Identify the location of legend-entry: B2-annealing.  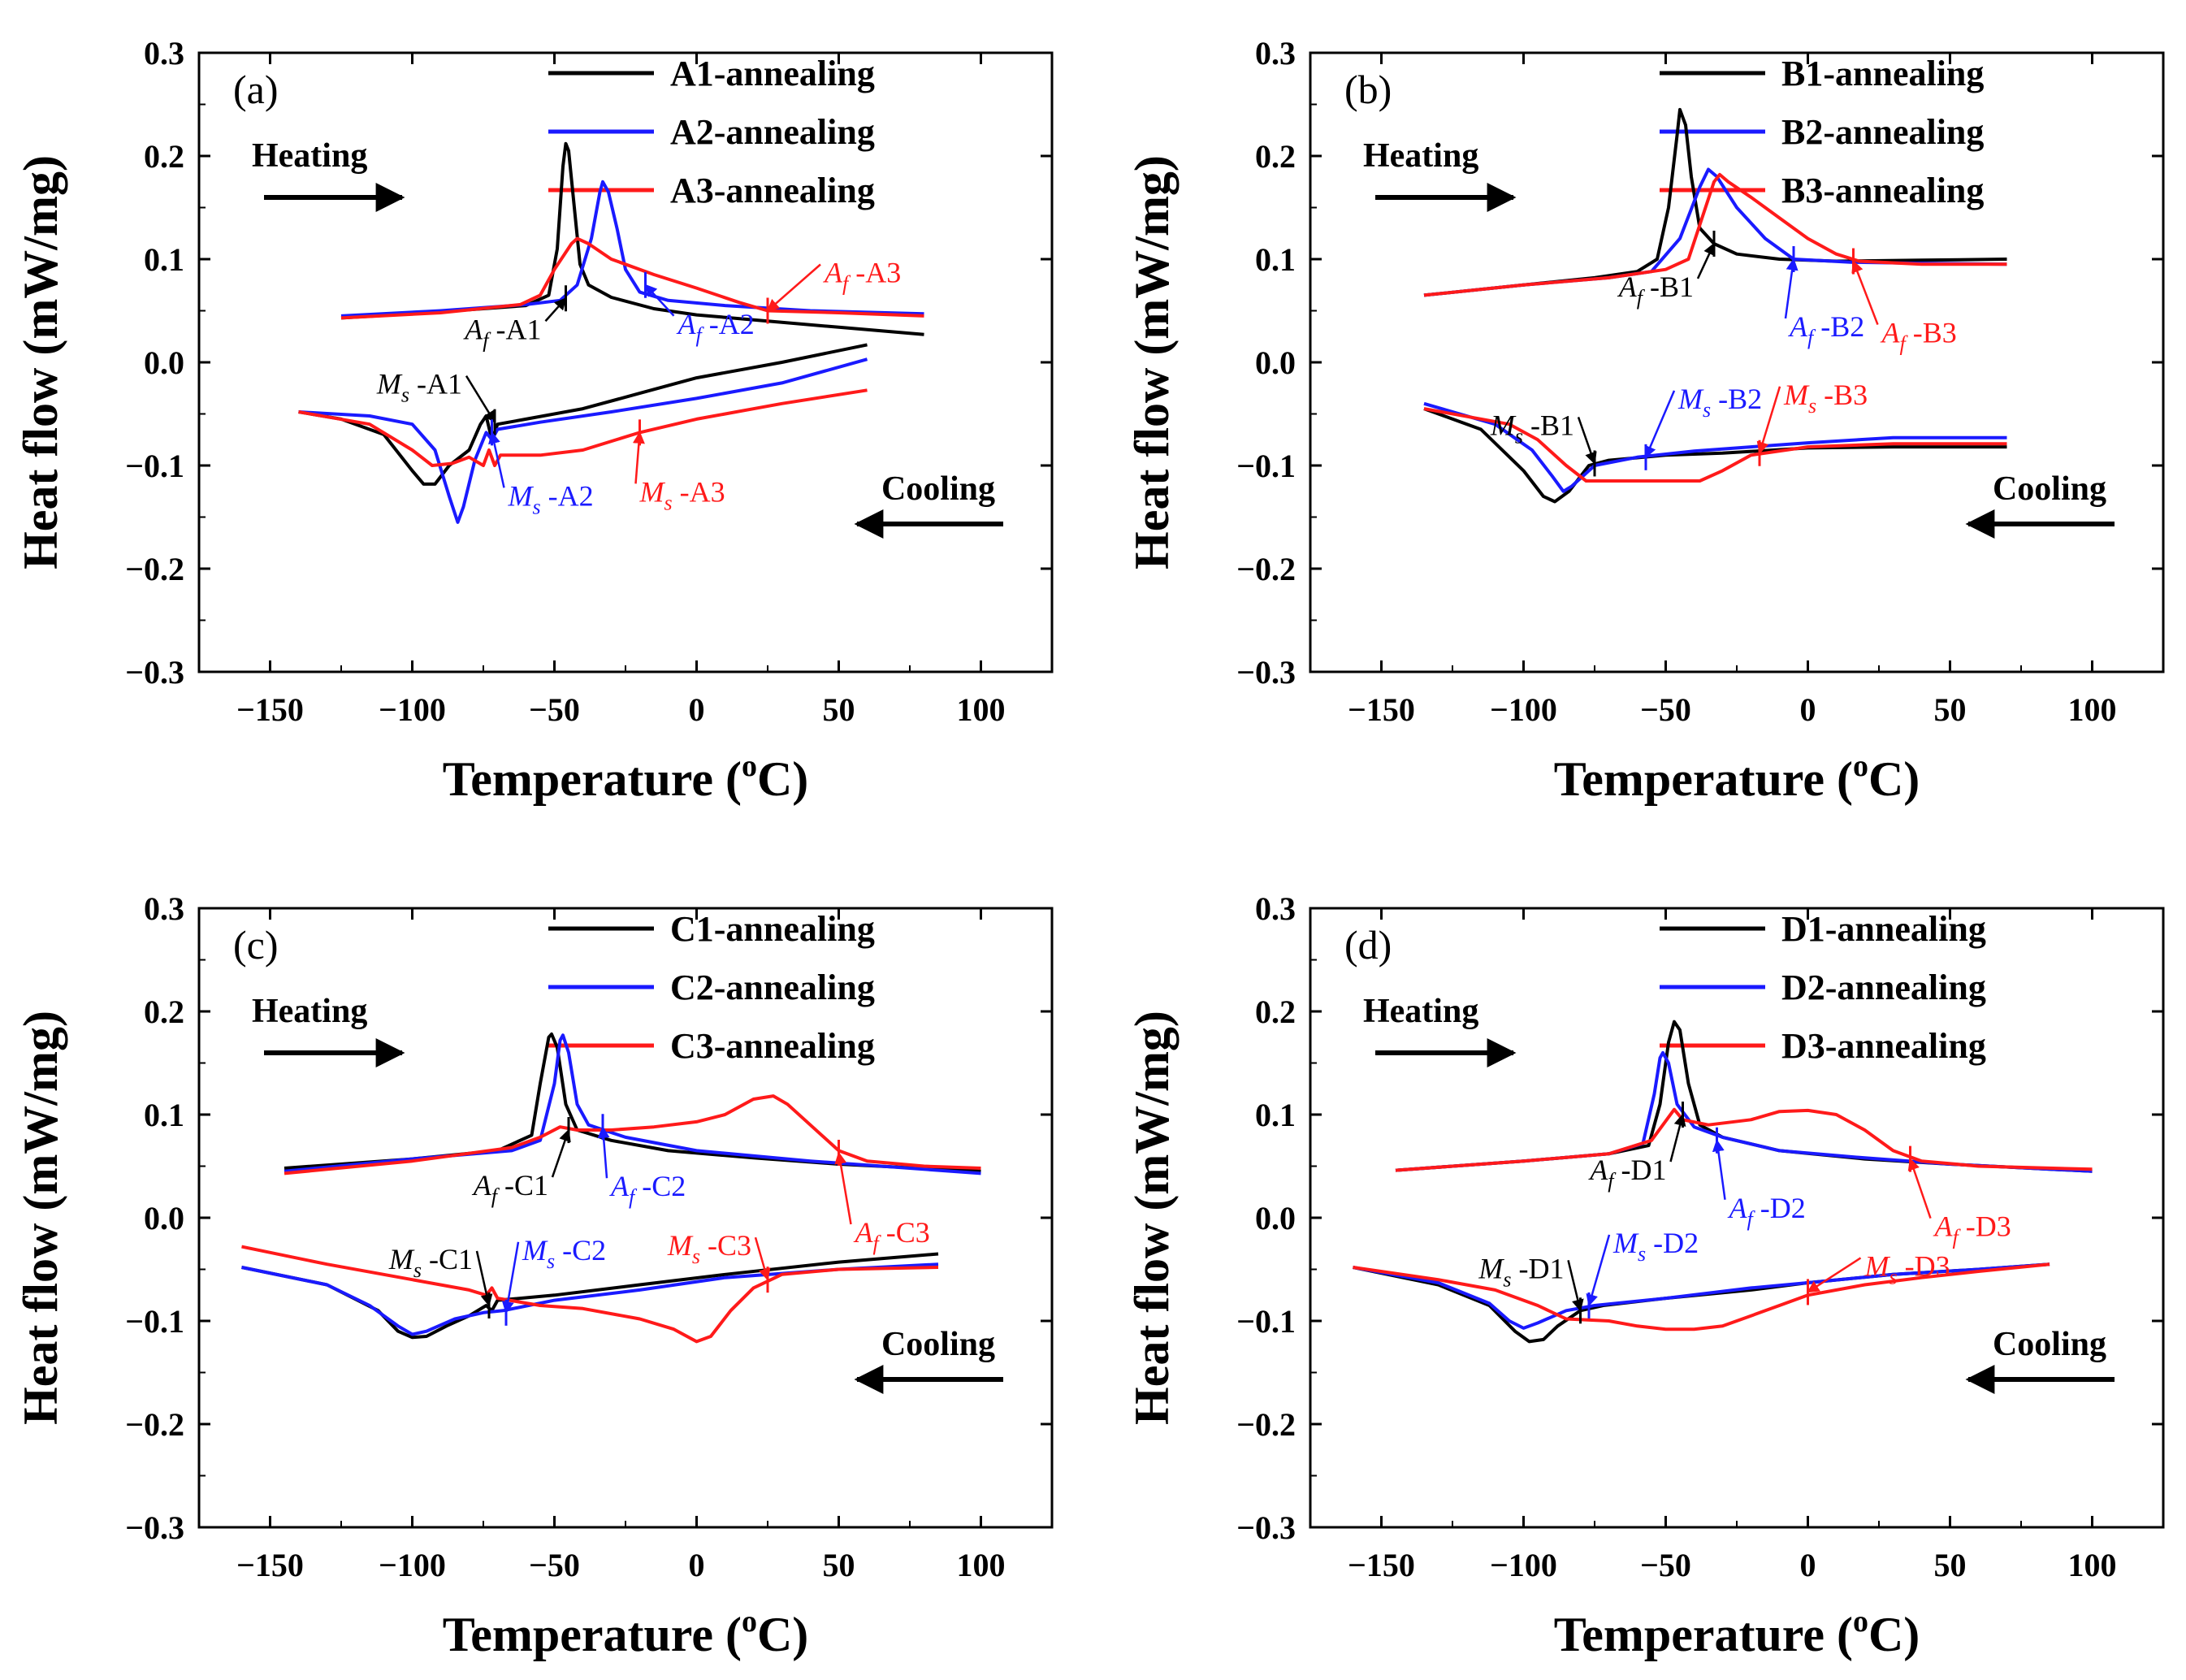
(1882, 132).